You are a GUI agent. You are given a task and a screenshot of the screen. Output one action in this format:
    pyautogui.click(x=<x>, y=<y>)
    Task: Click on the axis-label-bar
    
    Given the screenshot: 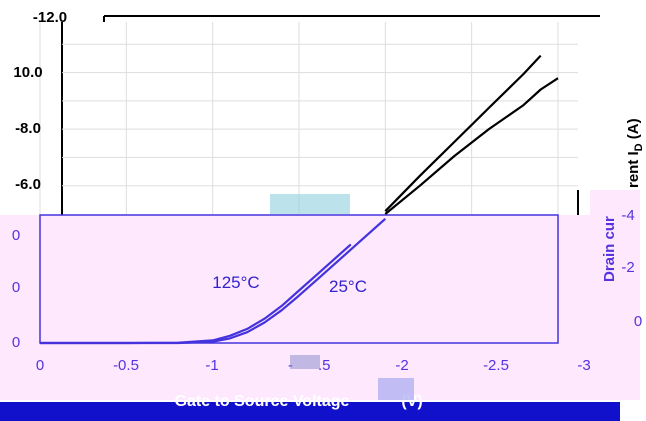 What is the action you would take?
    pyautogui.click(x=310, y=411)
    